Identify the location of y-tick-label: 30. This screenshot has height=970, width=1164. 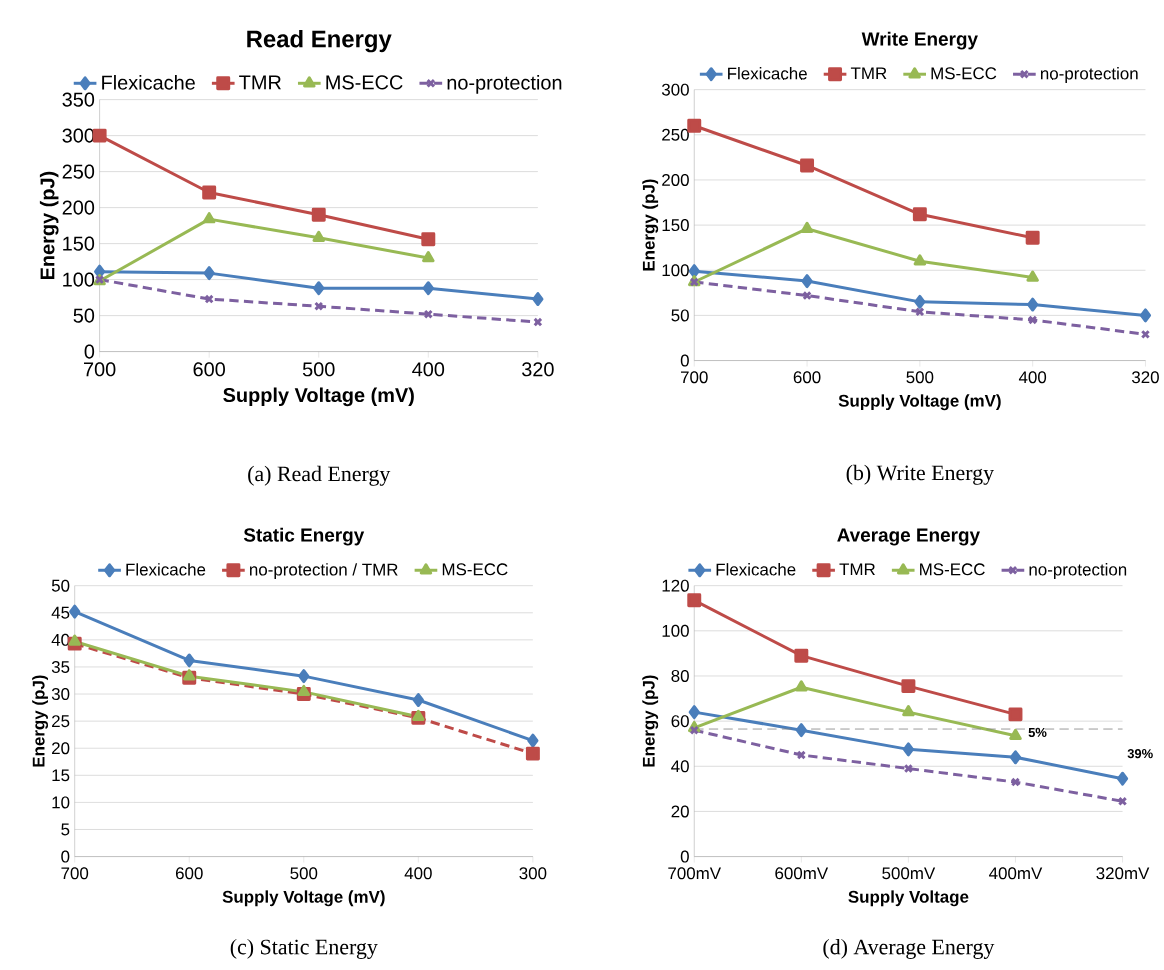
(60, 693).